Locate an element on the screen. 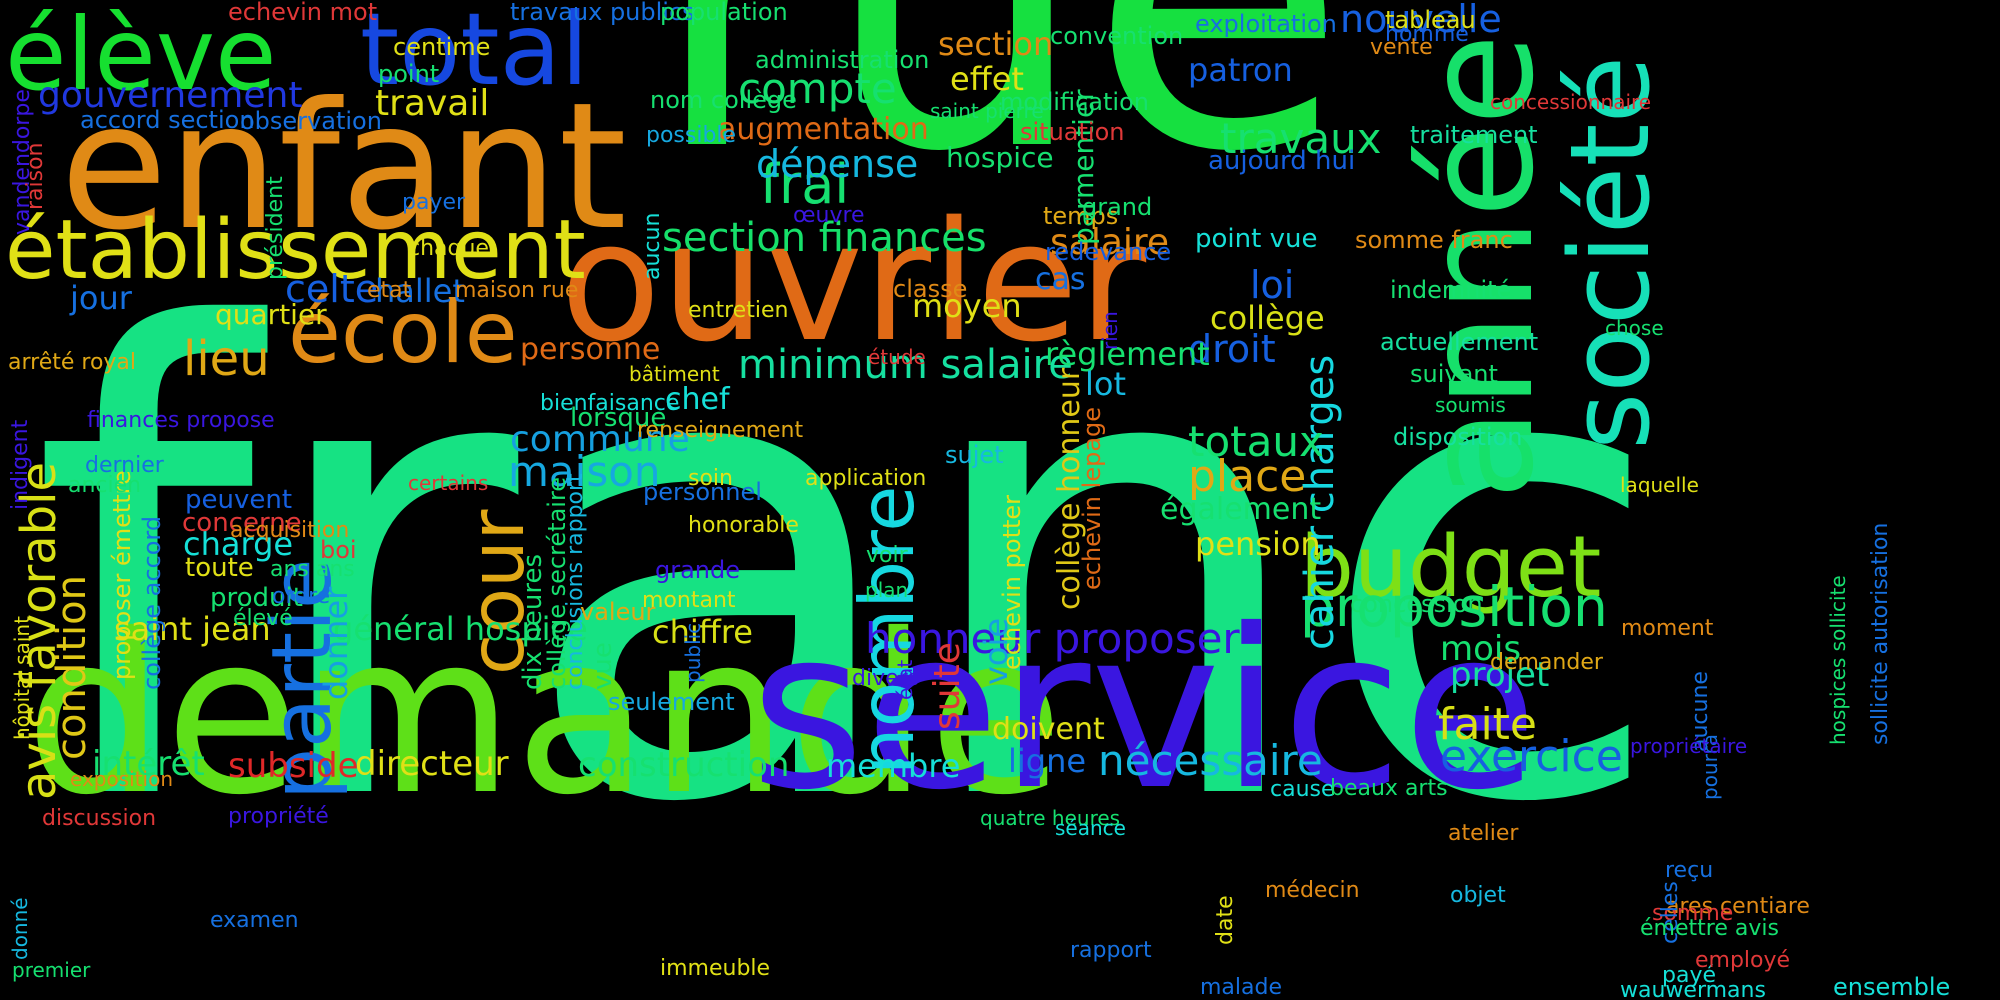 The image size is (2000, 1000). cloud-word: celte is located at coordinates (332, 289).